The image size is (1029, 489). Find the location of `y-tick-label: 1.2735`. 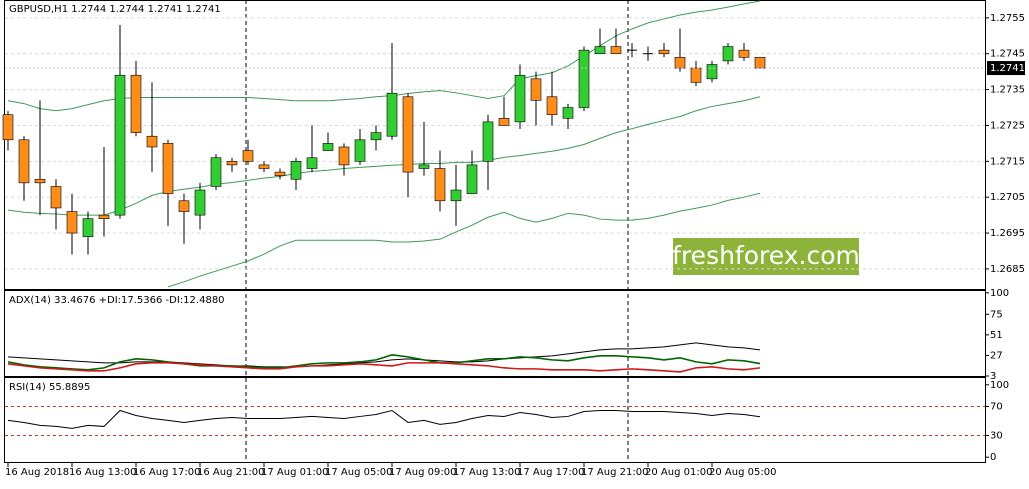

y-tick-label: 1.2735 is located at coordinates (1007, 90).